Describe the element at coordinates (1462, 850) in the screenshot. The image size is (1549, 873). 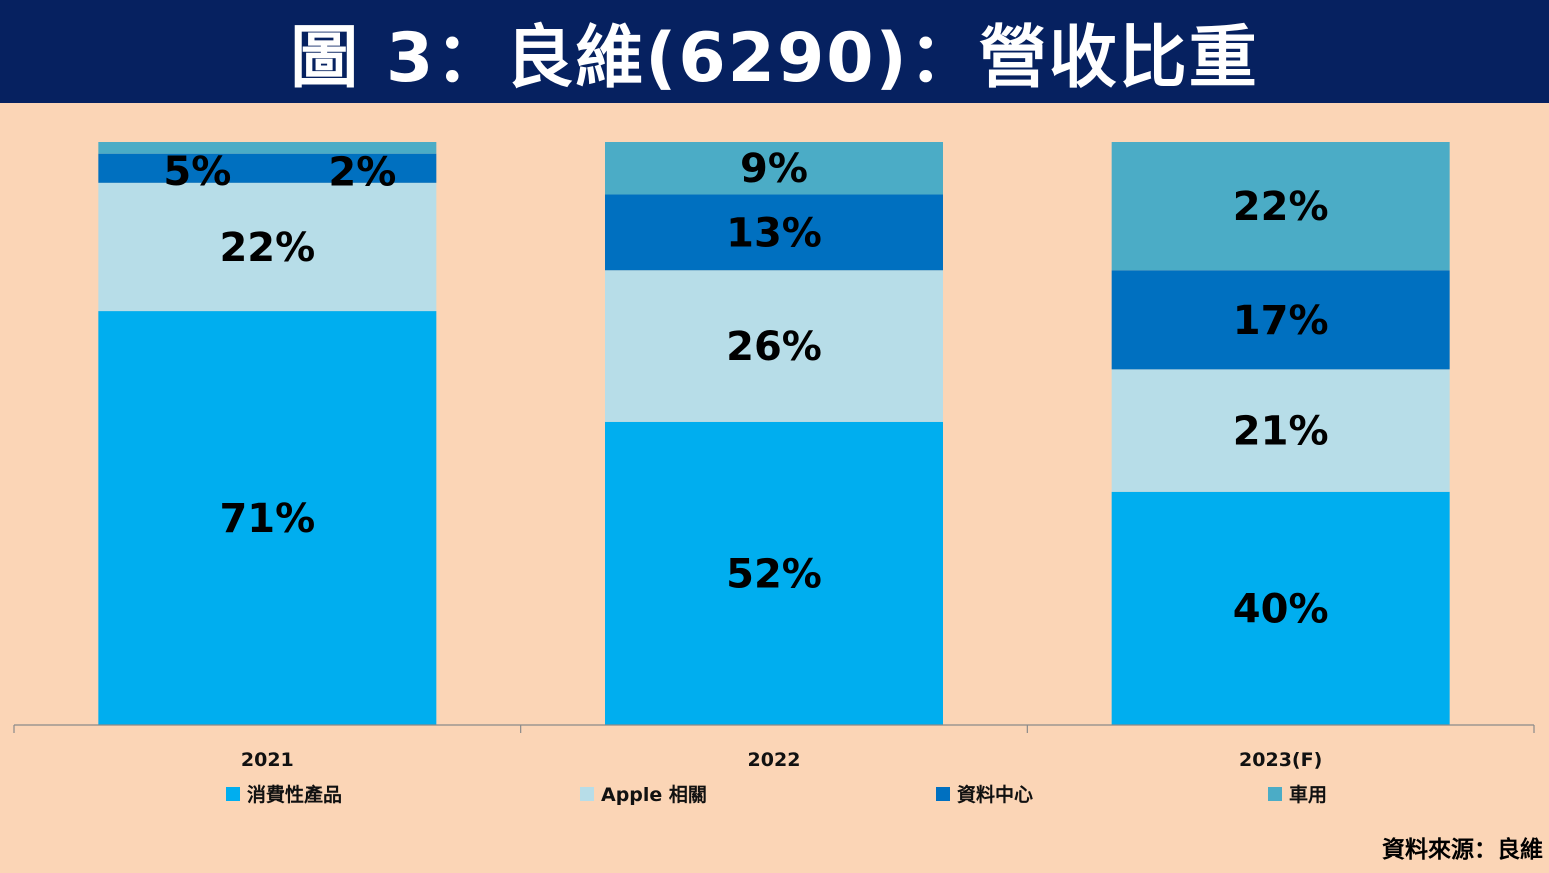
I see `source-note: 資料來源：良維` at that location.